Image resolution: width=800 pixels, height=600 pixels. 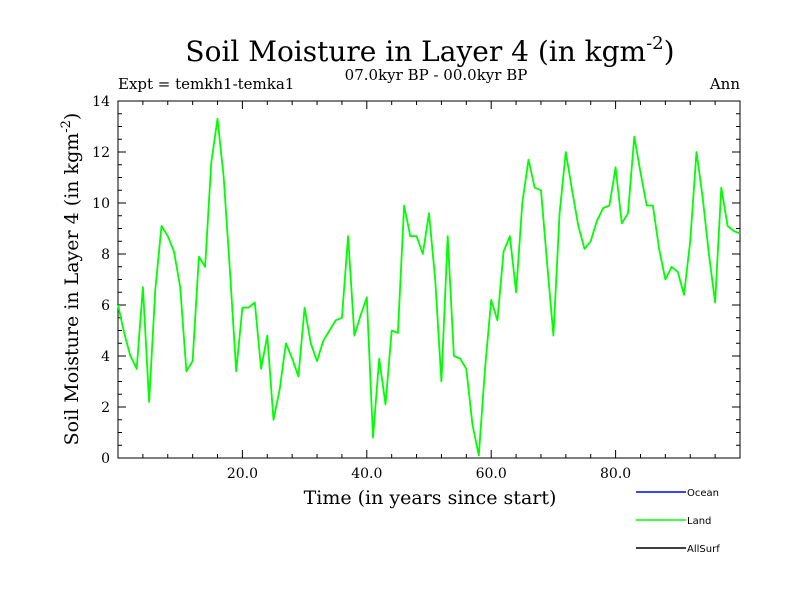 I want to click on x-tick-label: 20.0, so click(x=242, y=474).